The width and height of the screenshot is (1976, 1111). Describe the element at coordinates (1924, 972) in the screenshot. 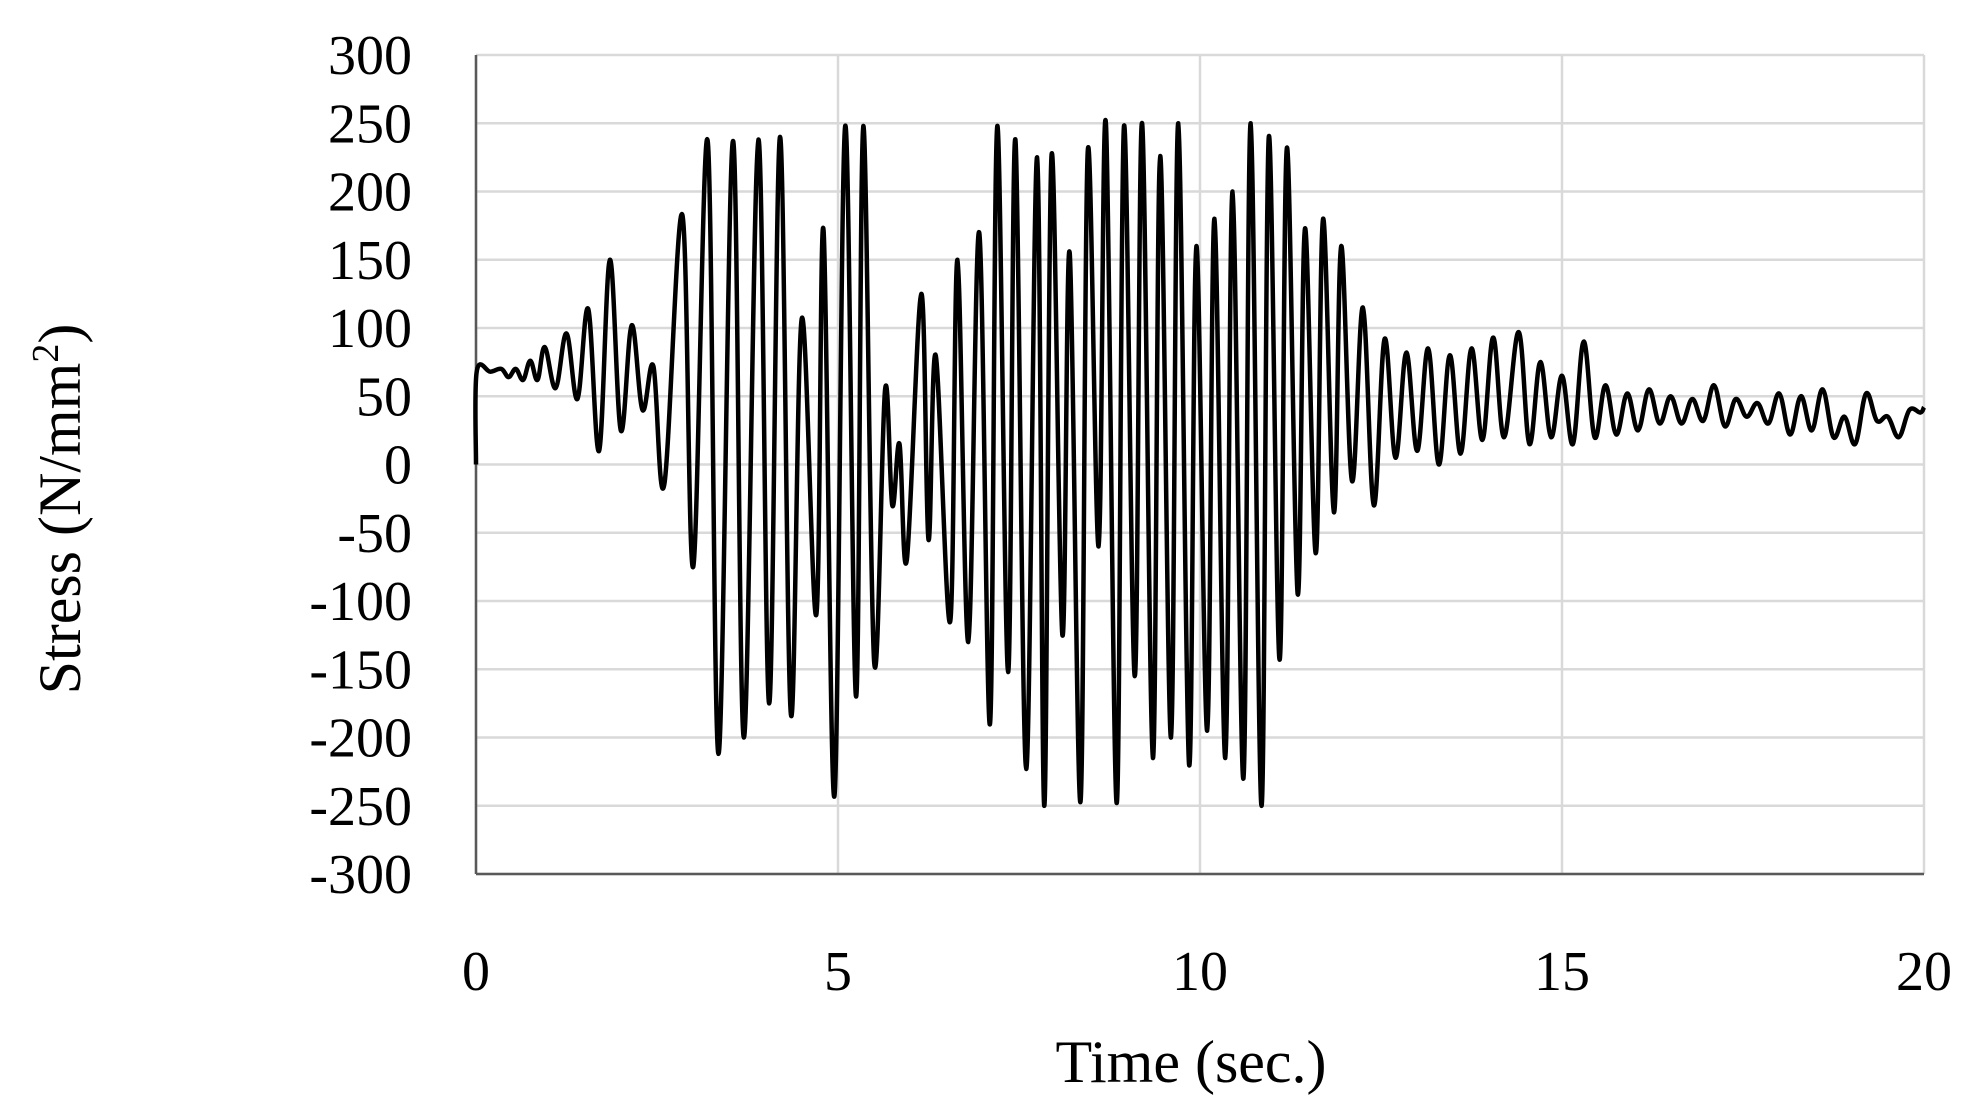

I see `x-tick-label: 20` at that location.